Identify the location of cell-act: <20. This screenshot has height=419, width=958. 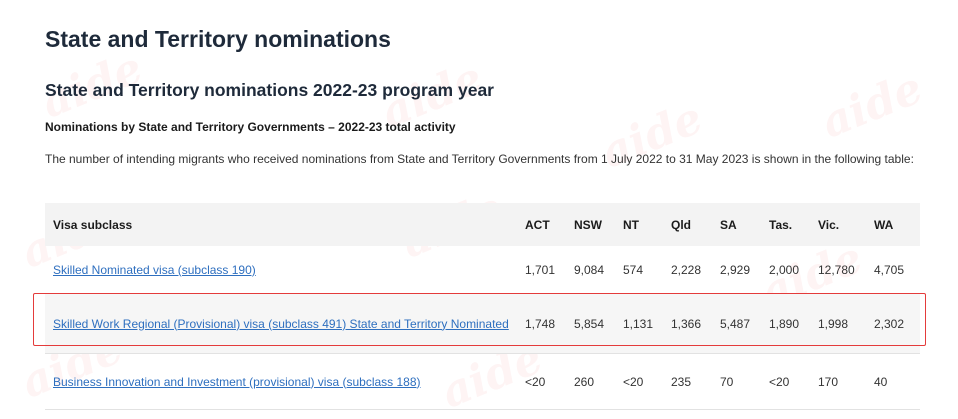
(541, 381).